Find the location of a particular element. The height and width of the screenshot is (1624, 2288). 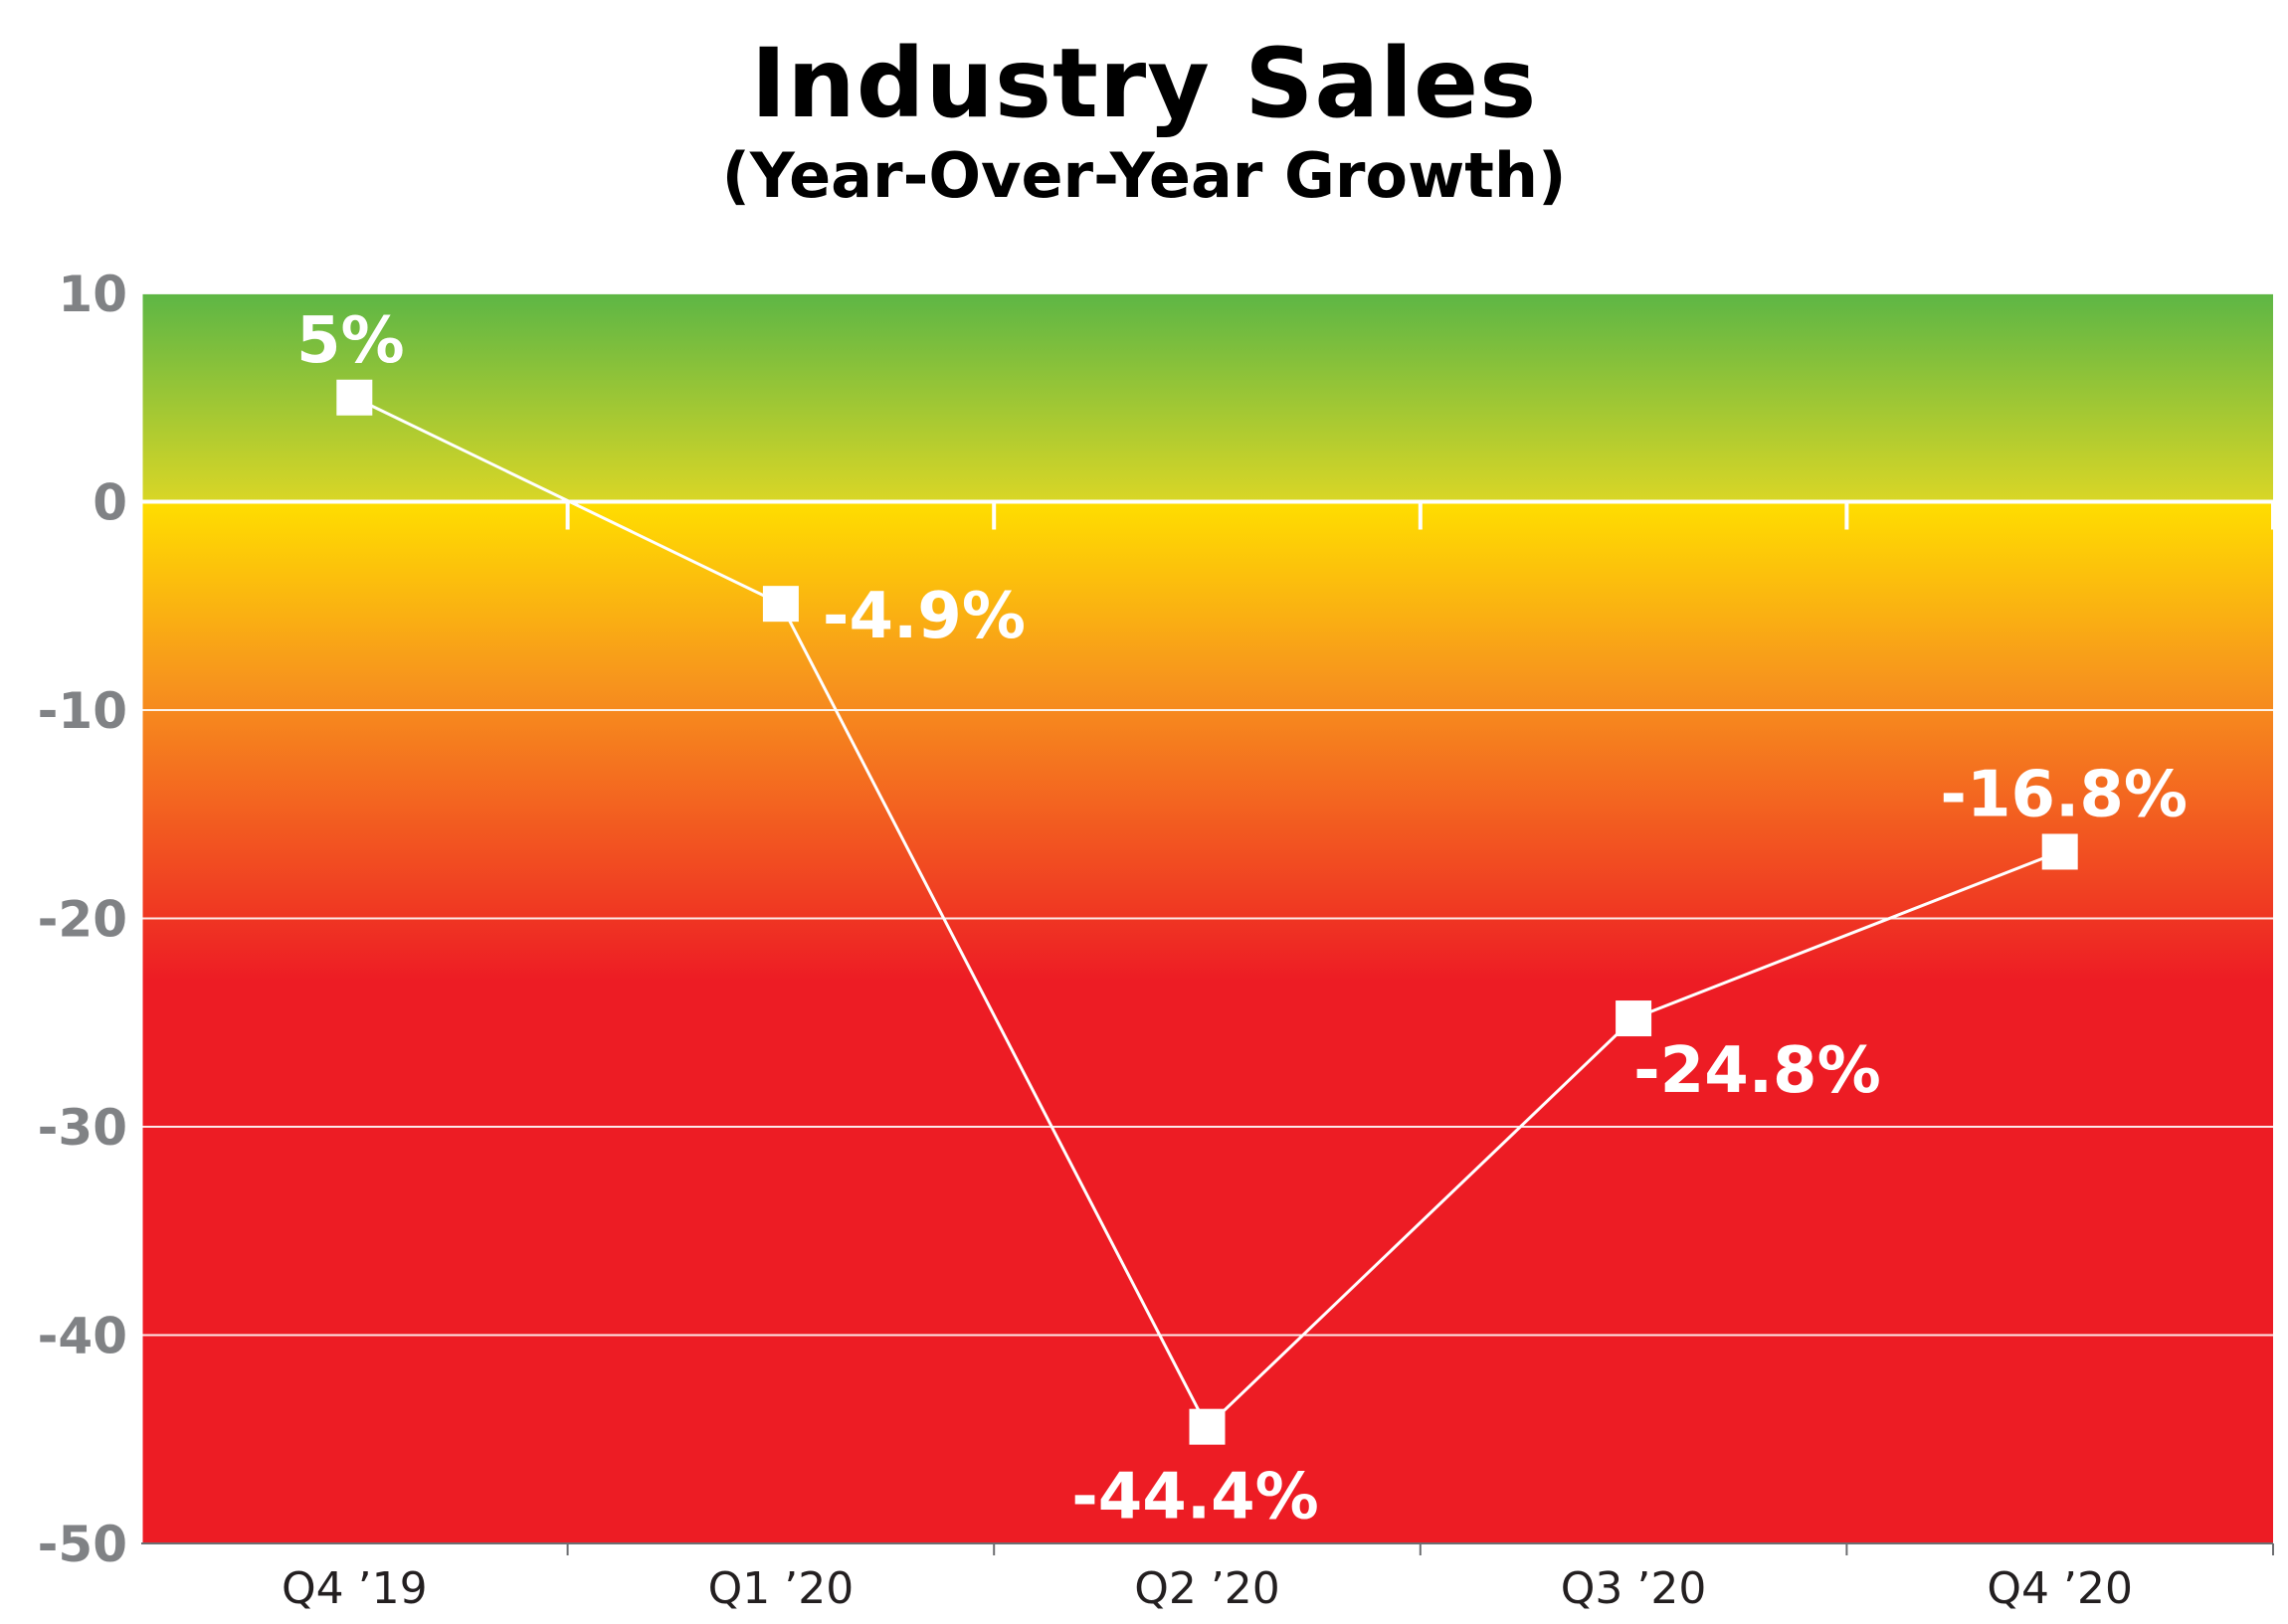

y-tick-label: -50 is located at coordinates (82, 1544).